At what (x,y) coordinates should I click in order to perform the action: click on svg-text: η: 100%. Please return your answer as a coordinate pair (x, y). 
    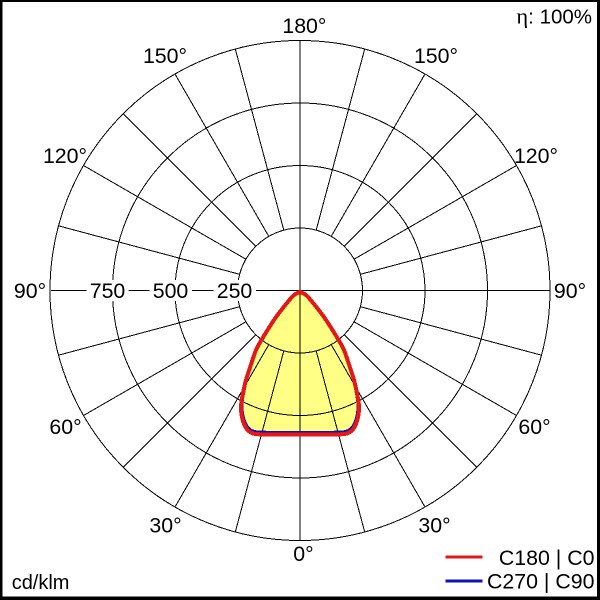
    Looking at the image, I should click on (554, 16).